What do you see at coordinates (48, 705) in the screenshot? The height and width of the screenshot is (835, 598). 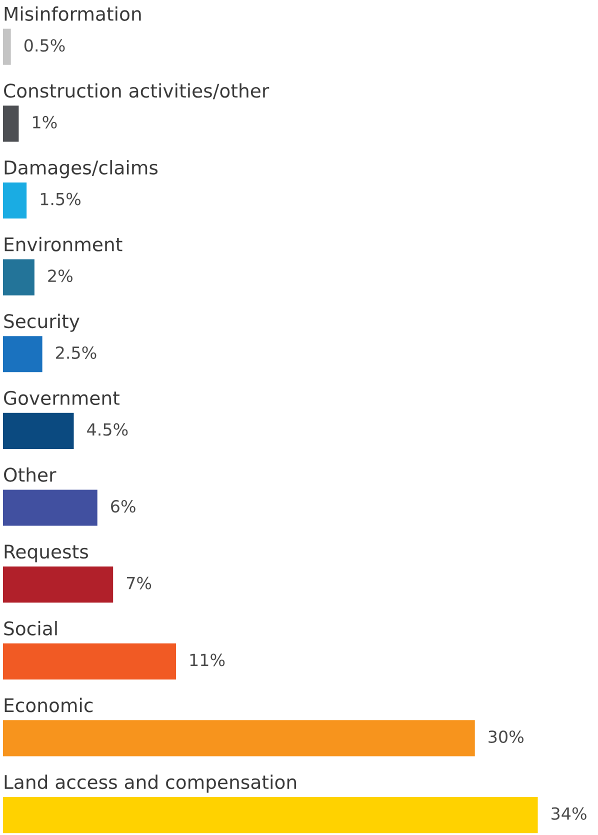 I see `y-tick-label: Economic` at bounding box center [48, 705].